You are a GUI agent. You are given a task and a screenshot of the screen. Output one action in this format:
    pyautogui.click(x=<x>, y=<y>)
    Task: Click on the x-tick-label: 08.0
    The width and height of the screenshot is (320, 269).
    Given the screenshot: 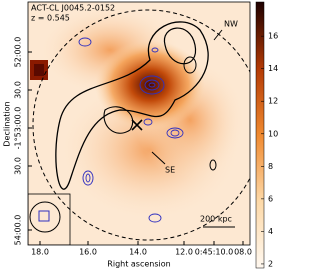 What is the action you would take?
    pyautogui.click(x=243, y=252)
    